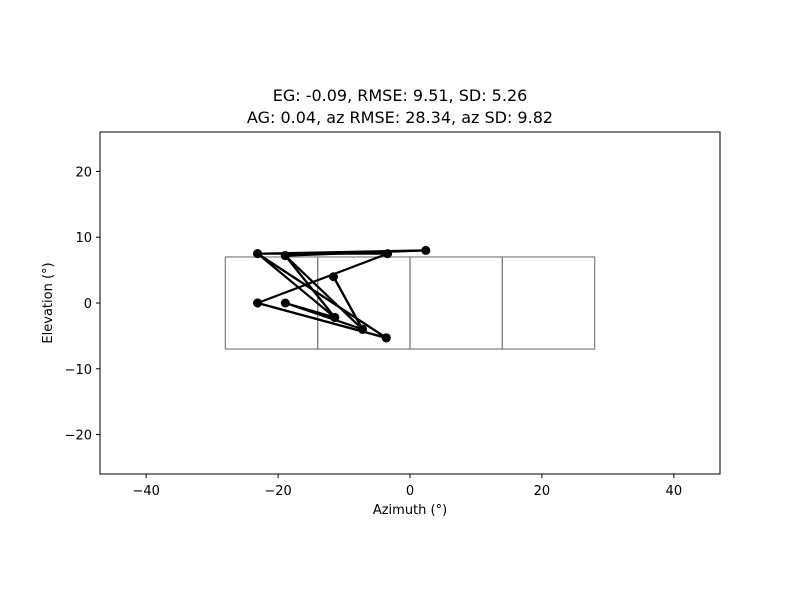 This screenshot has width=800, height=600. What do you see at coordinates (542, 491) in the screenshot?
I see `x-tick-label: 20` at bounding box center [542, 491].